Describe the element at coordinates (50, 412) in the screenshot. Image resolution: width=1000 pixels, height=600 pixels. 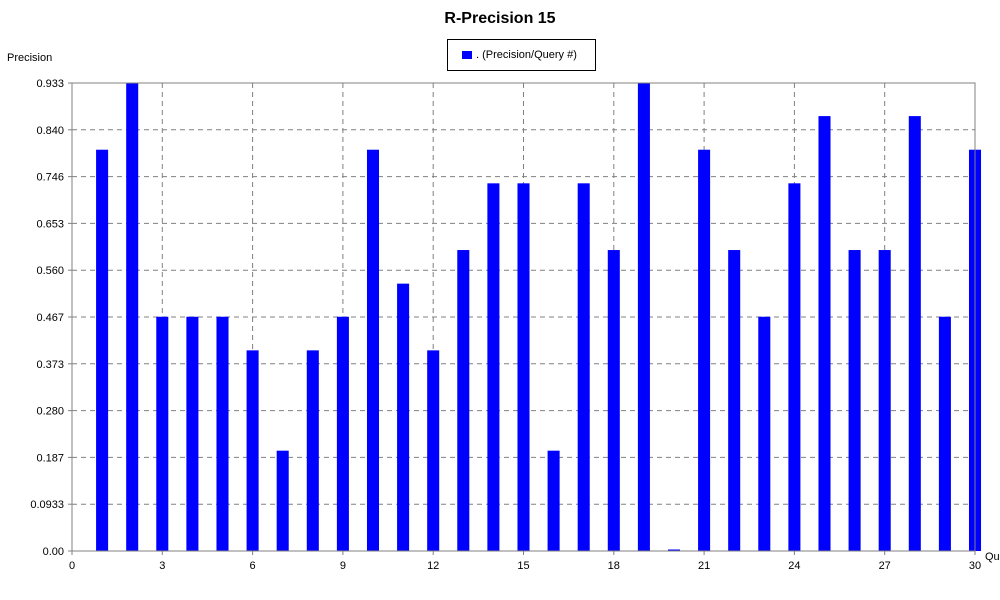
I see `y-tick-label: 0.280` at that location.